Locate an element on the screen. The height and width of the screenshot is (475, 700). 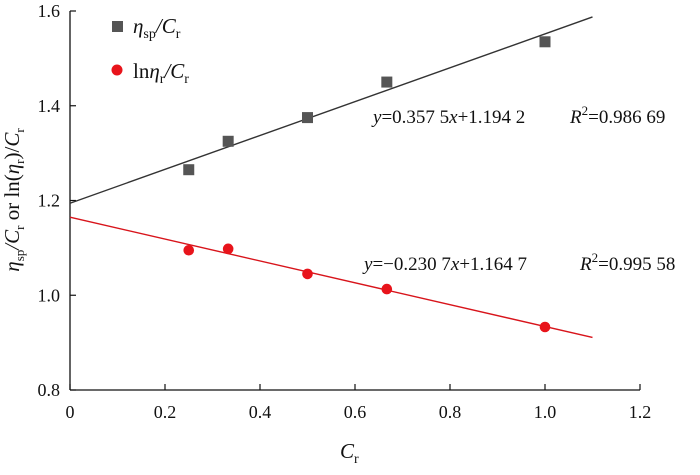
x-tick-label: 0 is located at coordinates (70, 412).